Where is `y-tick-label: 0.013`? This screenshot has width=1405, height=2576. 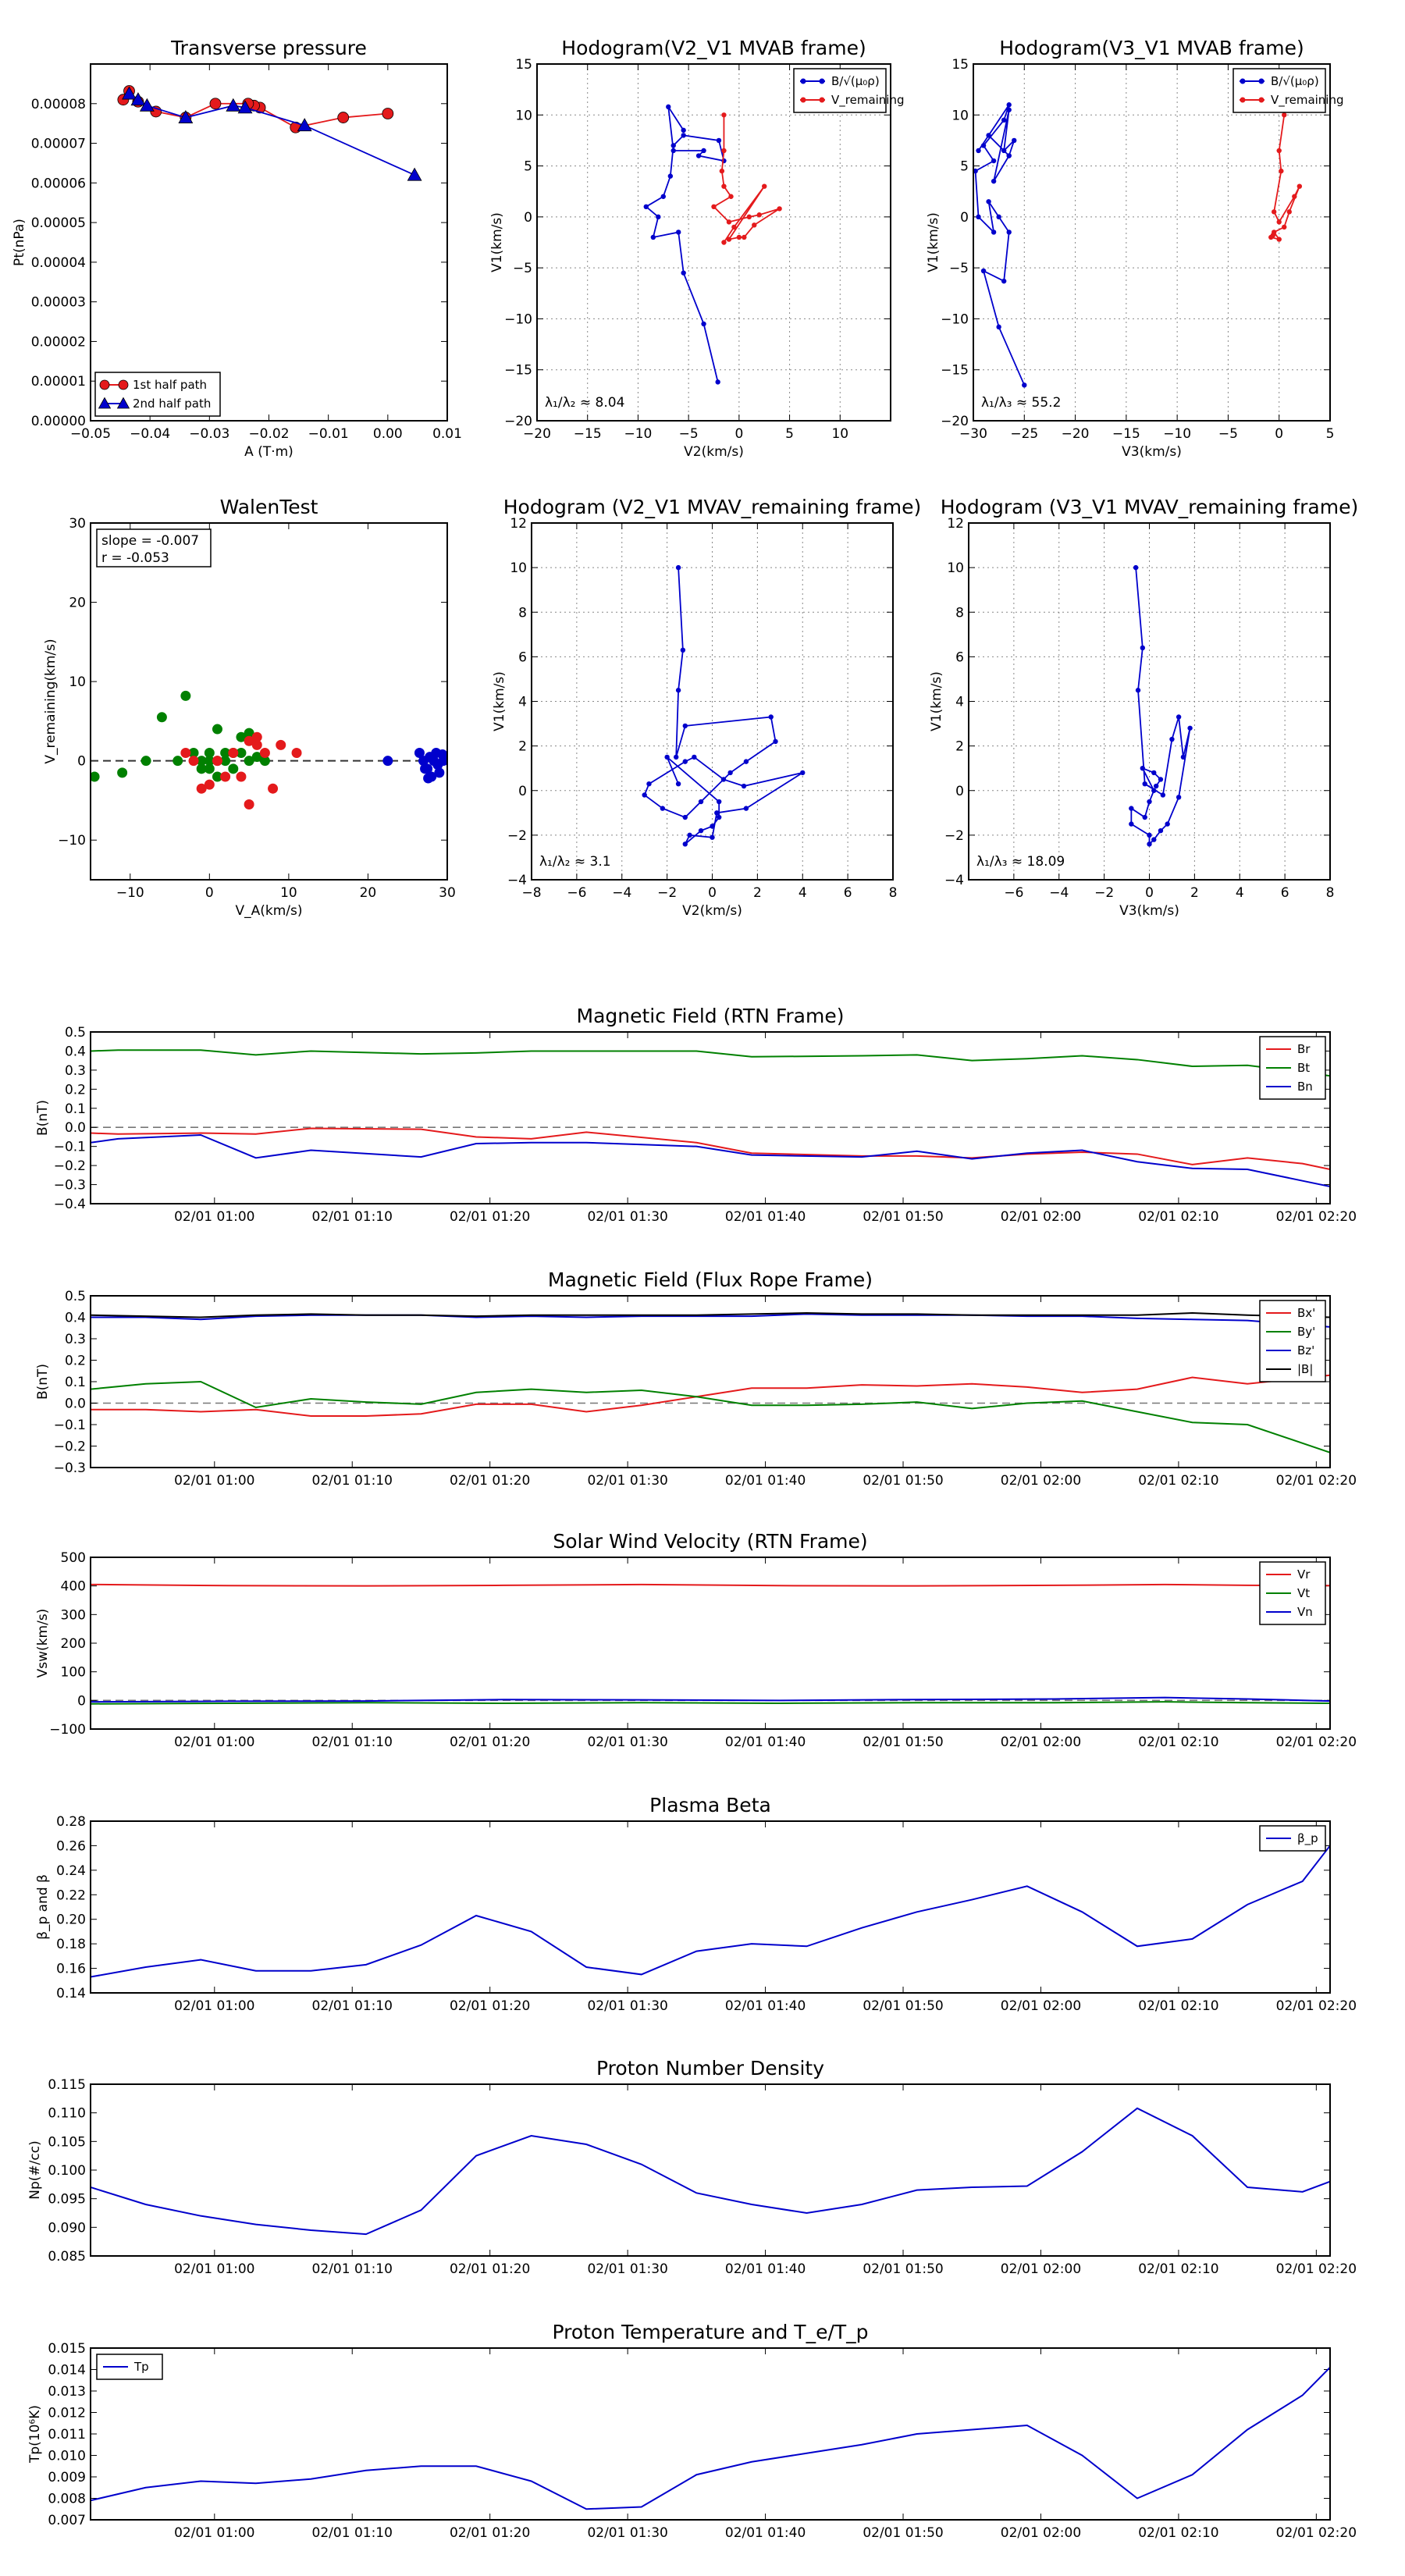
y-tick-label: 0.013 is located at coordinates (67, 2392).